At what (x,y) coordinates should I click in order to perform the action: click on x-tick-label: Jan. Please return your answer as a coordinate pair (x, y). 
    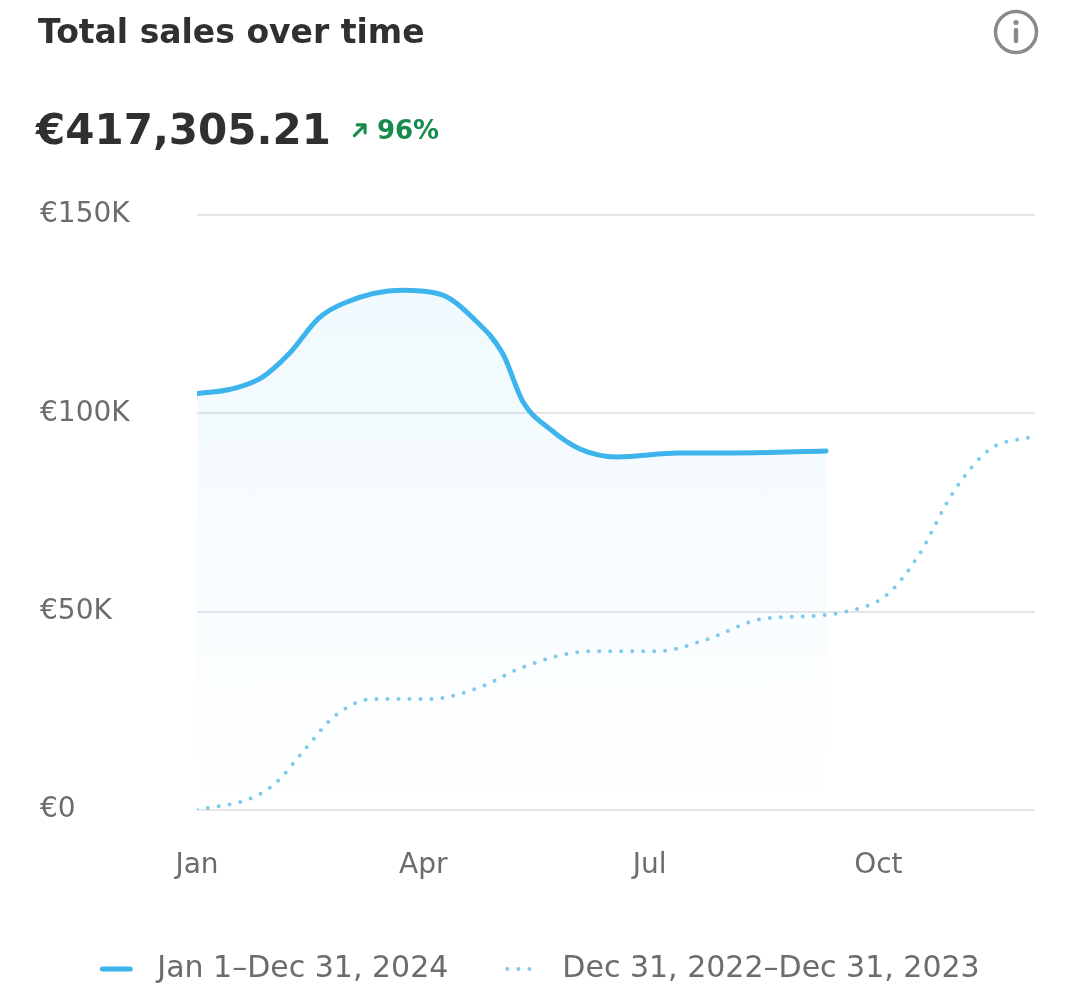
    Looking at the image, I should click on (196, 864).